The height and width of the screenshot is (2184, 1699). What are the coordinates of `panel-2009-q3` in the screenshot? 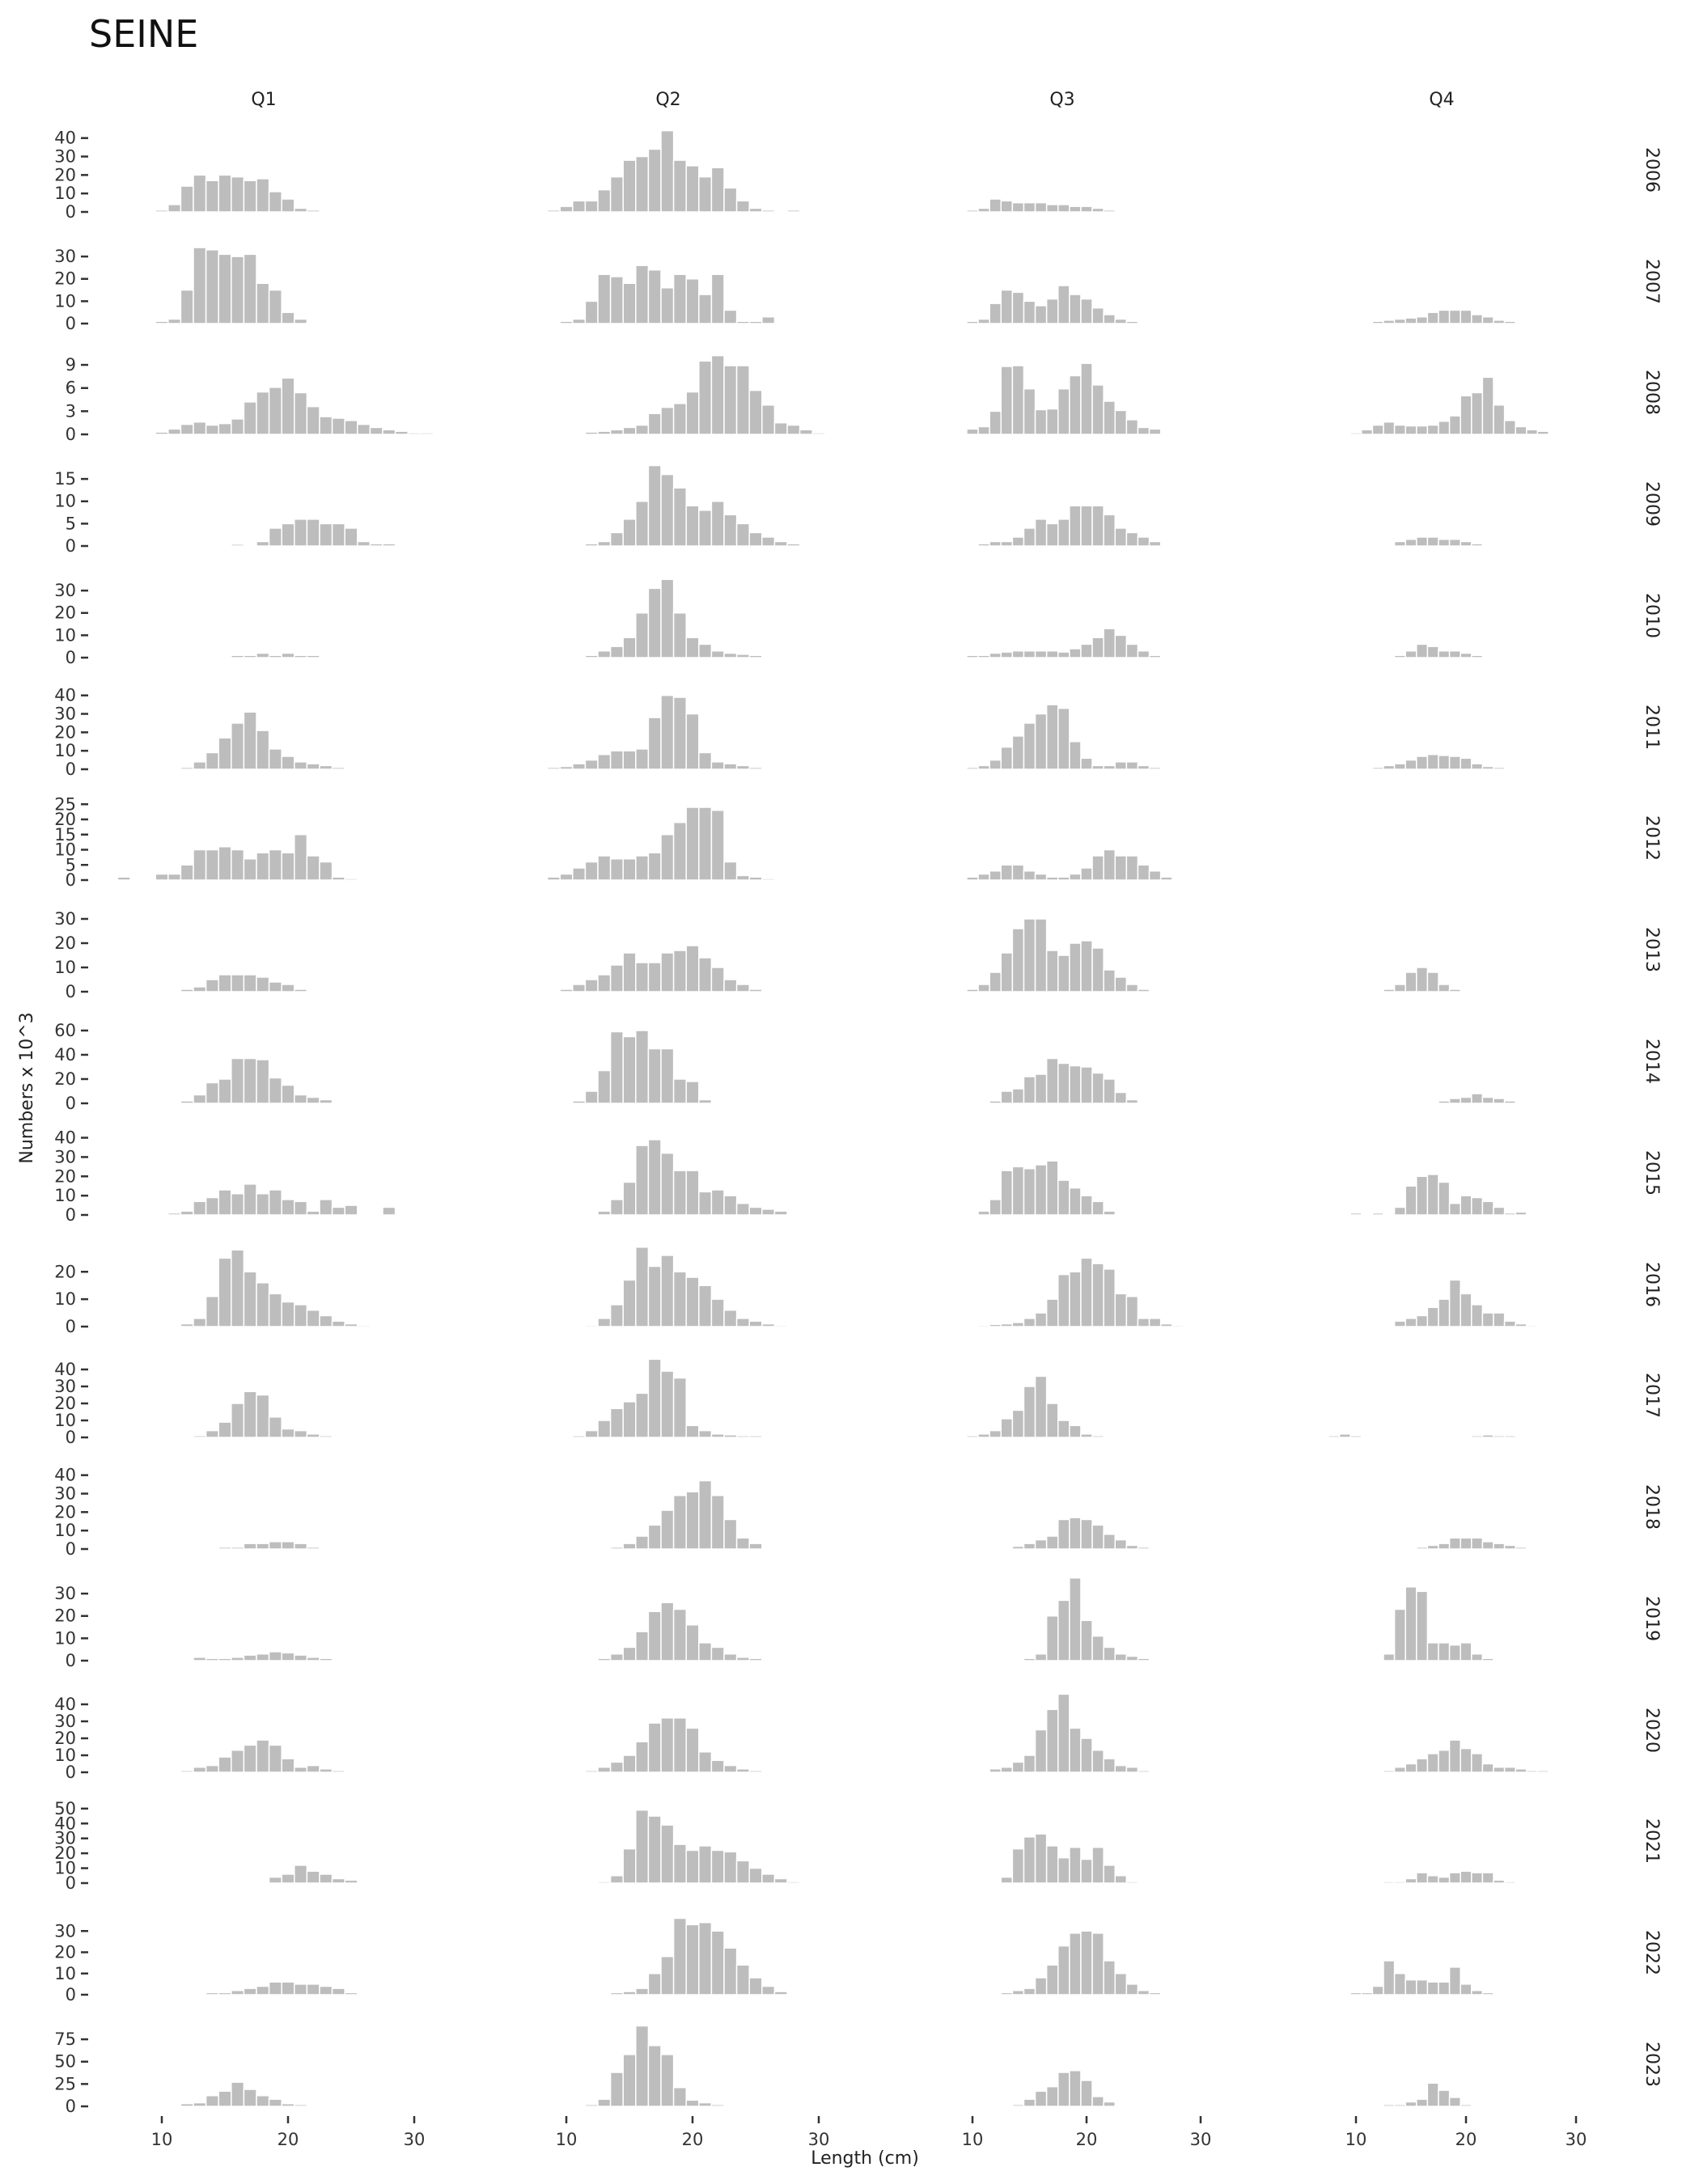 It's located at (1064, 526).